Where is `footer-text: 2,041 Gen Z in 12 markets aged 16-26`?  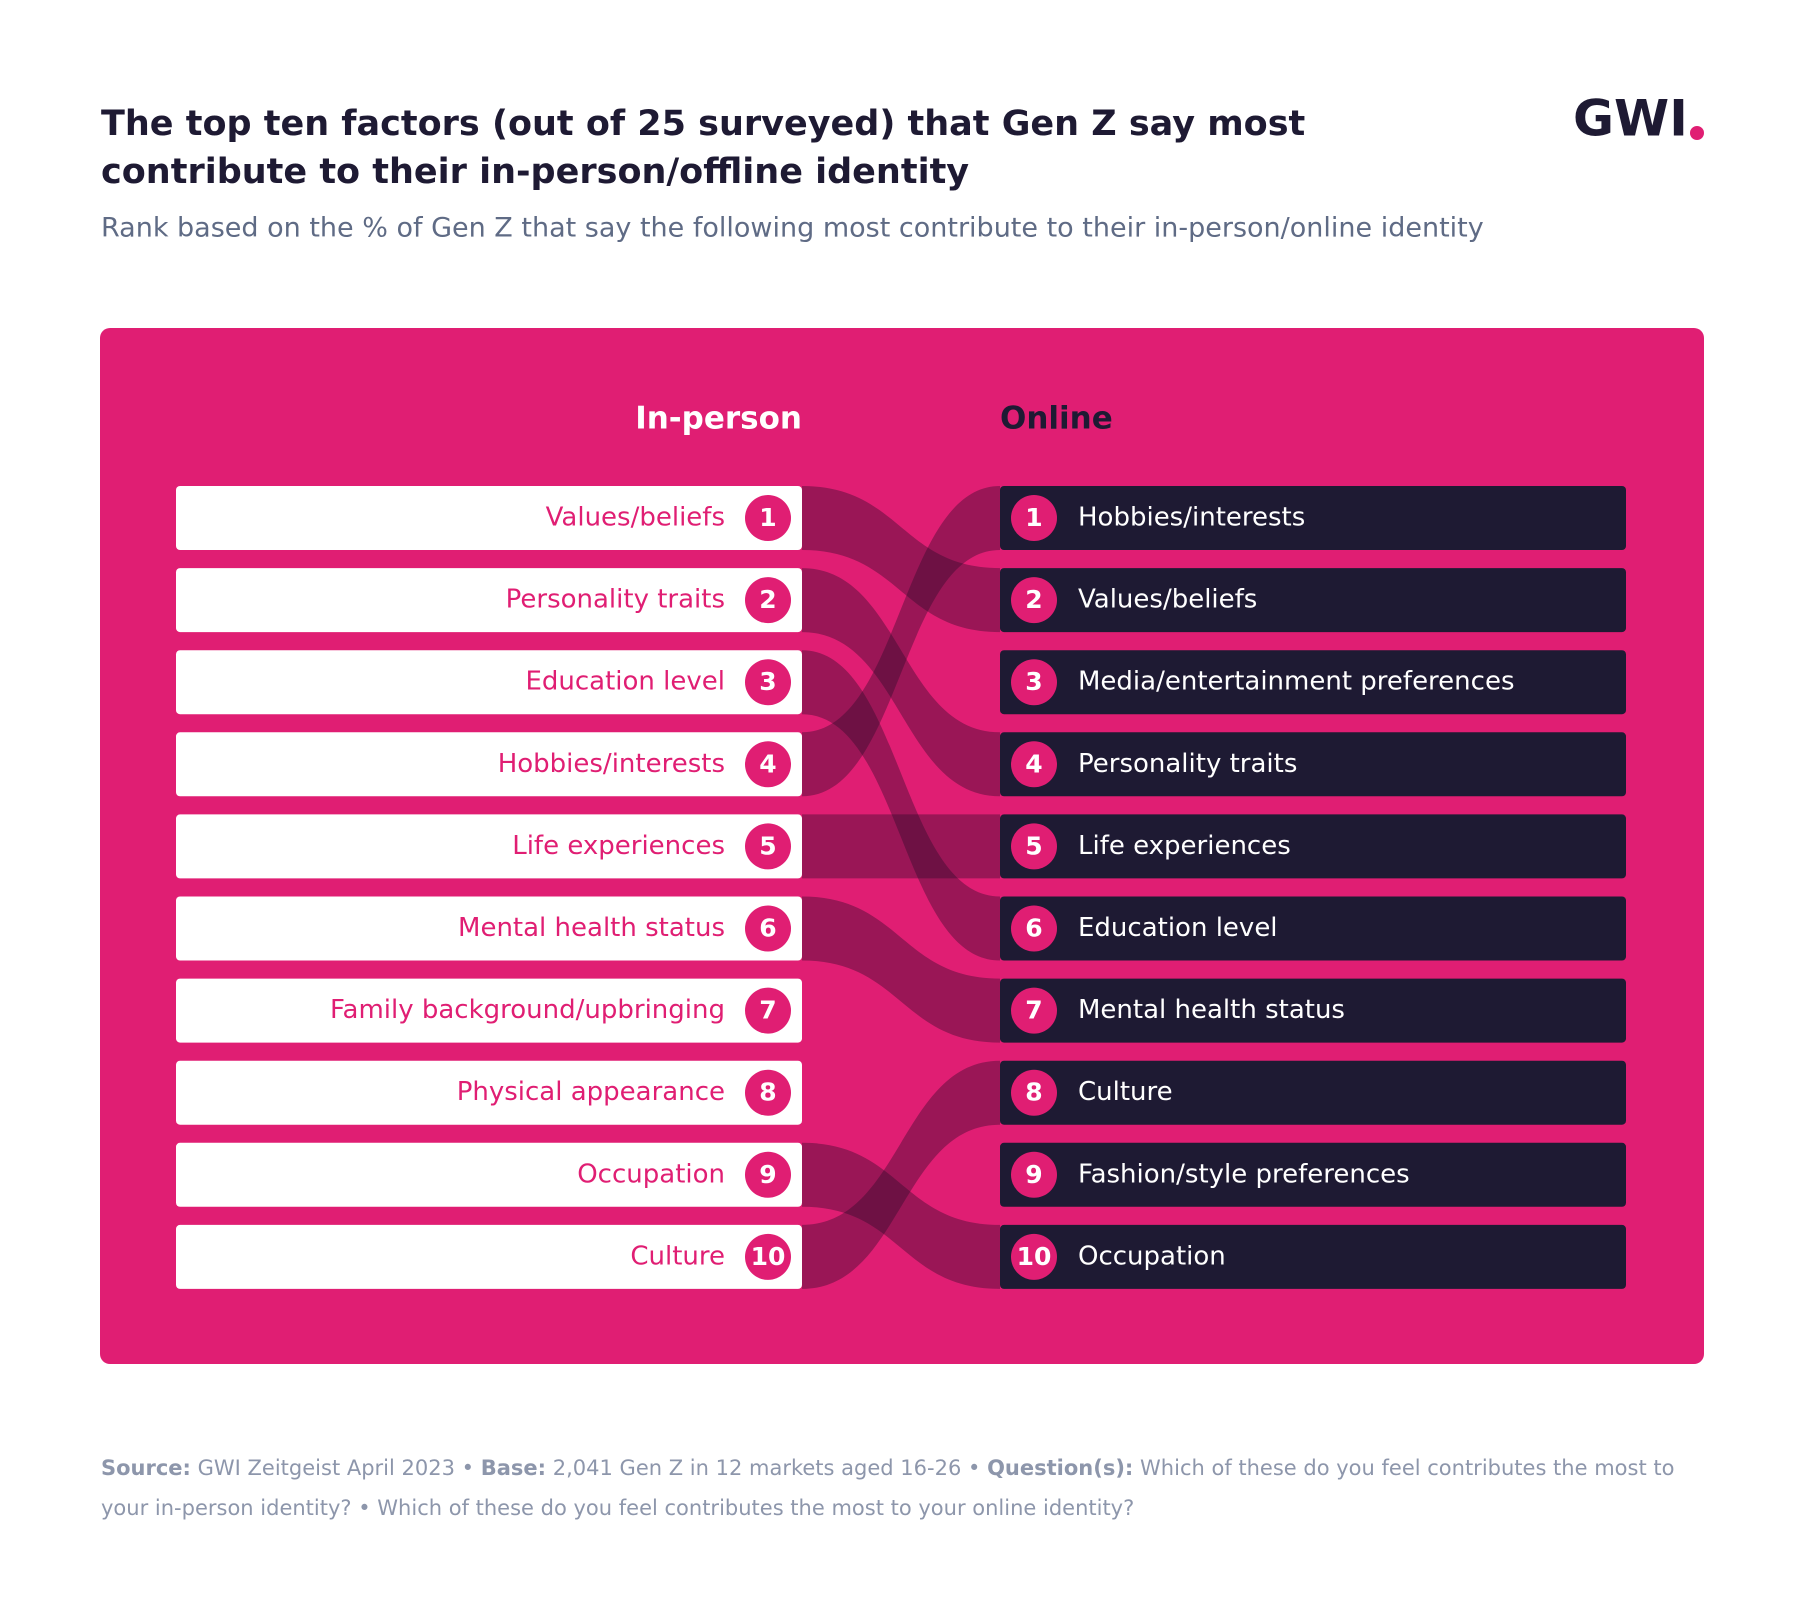
footer-text: 2,041 Gen Z in 12 markets aged 16-26 is located at coordinates (757, 1468).